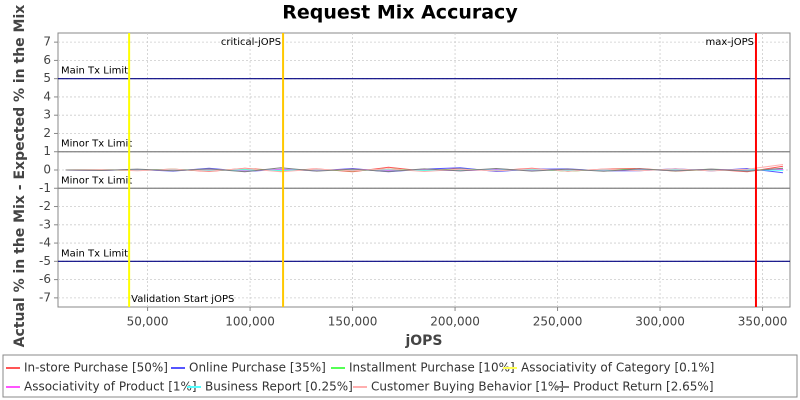  I want to click on y-tick-label: -3, so click(45, 224).